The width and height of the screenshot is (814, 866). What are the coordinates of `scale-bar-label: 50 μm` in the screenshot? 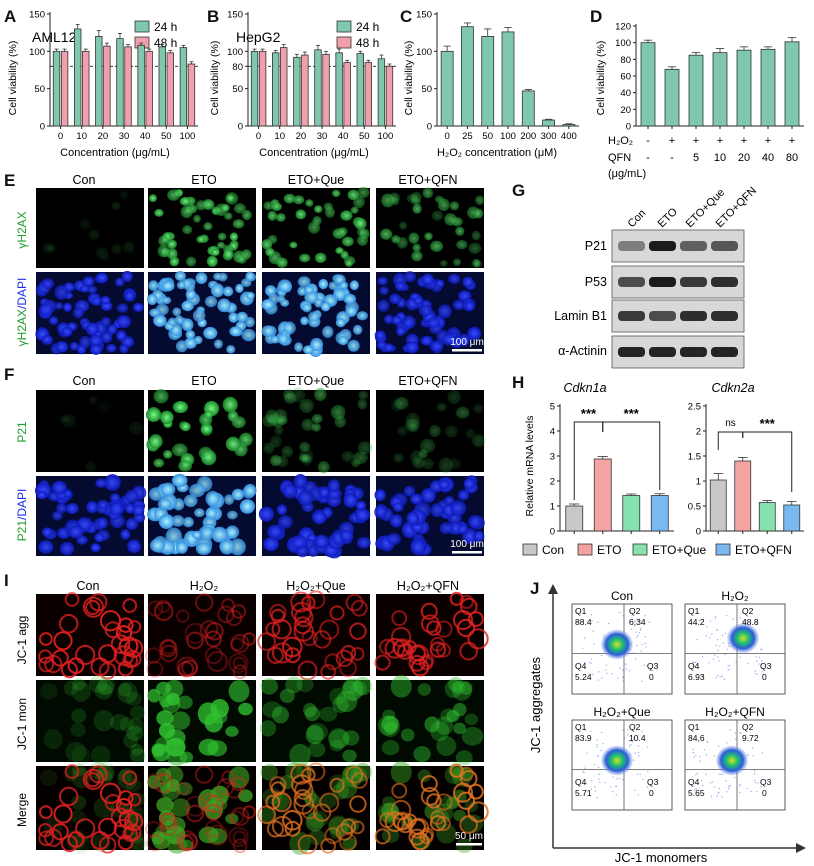 It's located at (469, 836).